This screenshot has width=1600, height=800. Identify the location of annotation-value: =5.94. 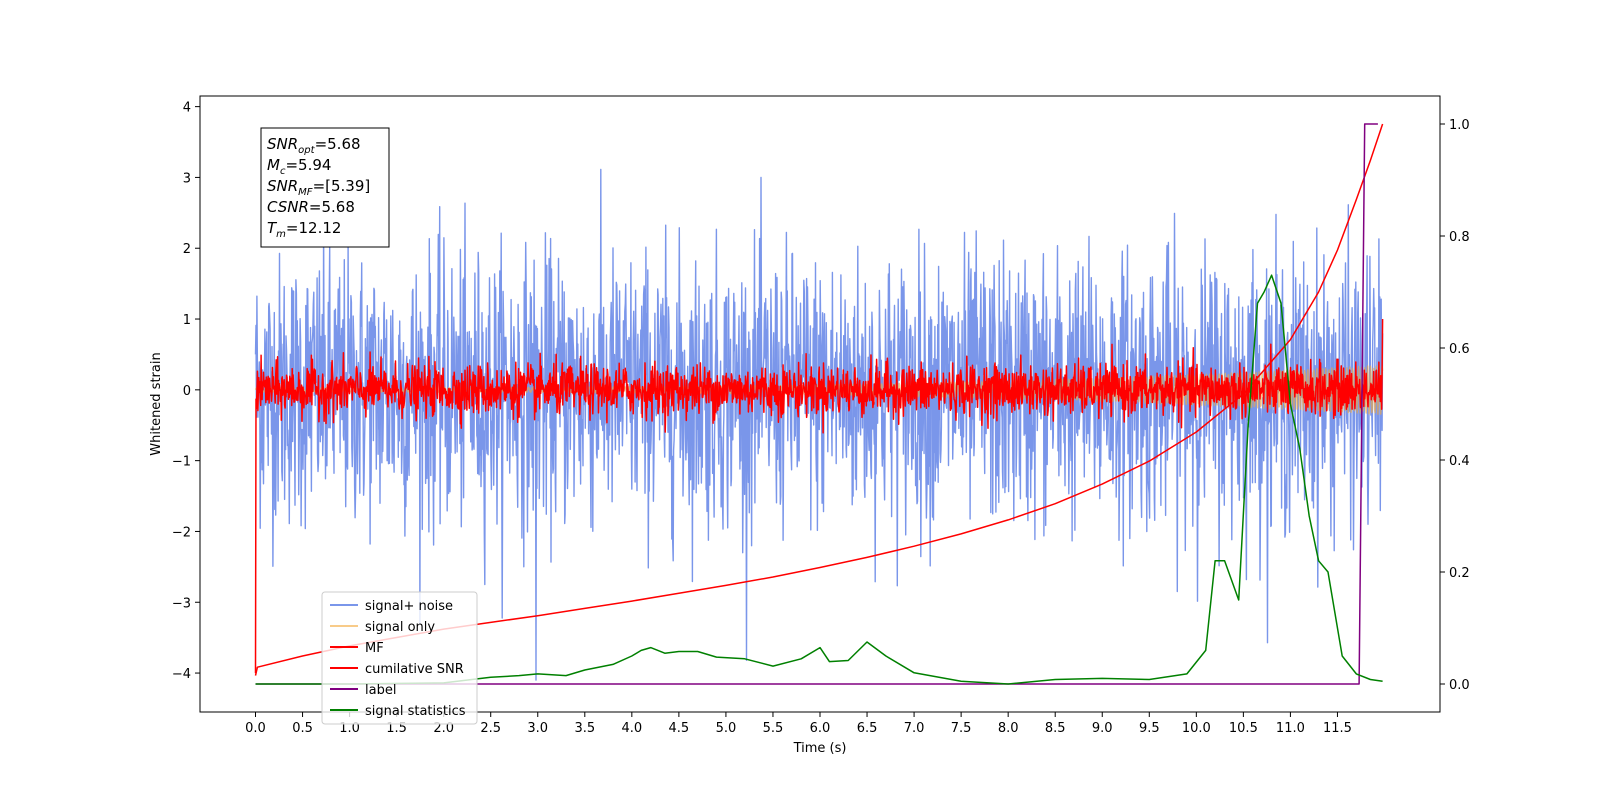
(308, 165).